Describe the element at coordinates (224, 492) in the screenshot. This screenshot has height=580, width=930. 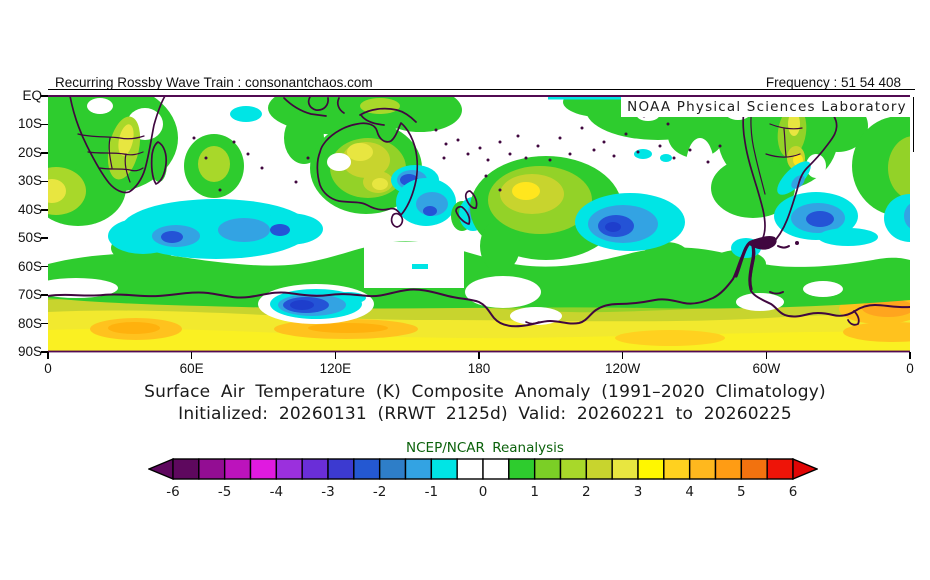
I see `colorbar-tick--5: -5` at that location.